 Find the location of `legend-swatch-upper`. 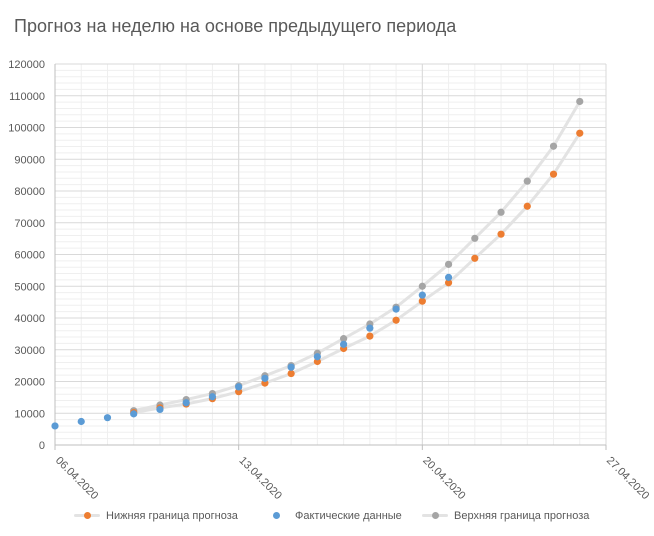

legend-swatch-upper is located at coordinates (435, 516).